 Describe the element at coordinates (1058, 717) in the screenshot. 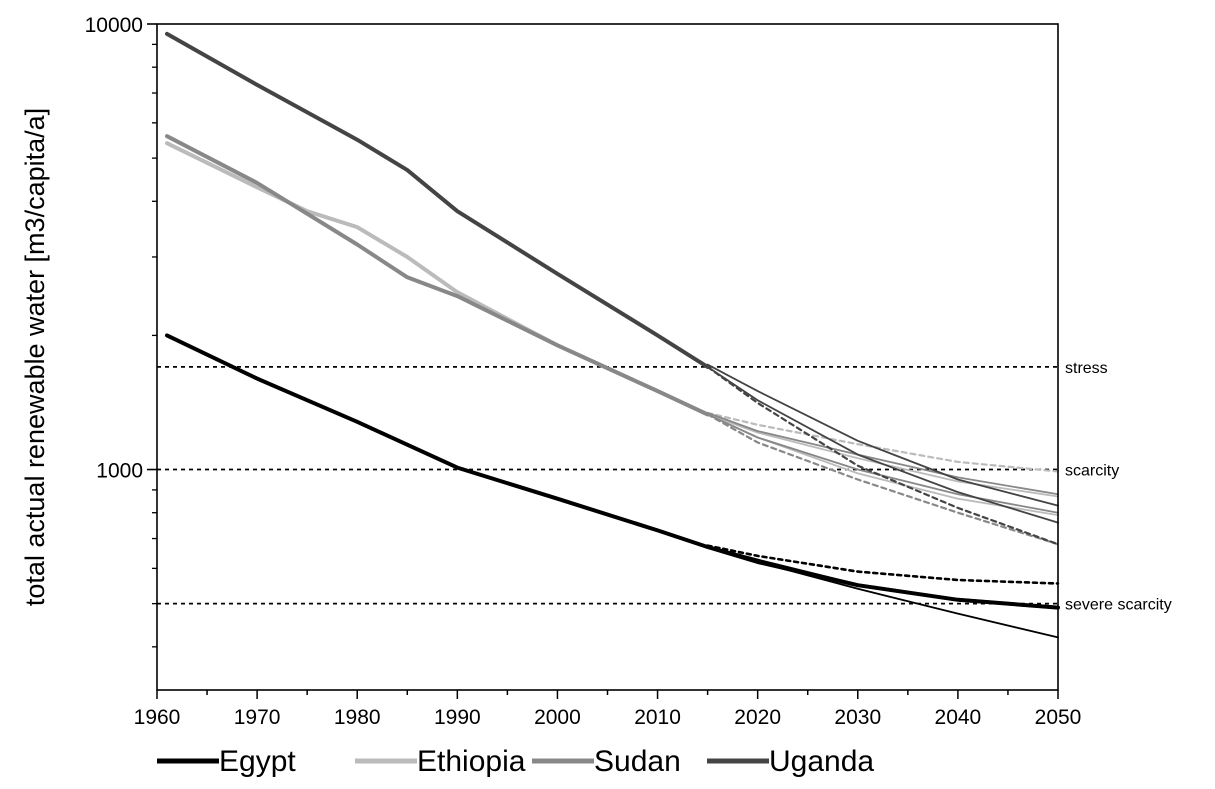

I see `x-tick-label: 2050` at that location.